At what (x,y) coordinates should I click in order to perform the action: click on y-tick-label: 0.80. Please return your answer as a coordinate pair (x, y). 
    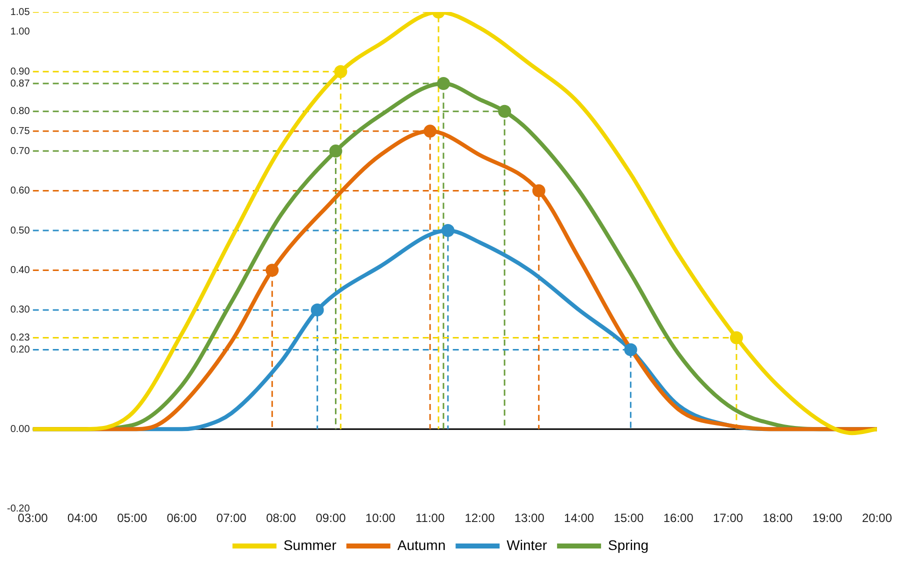
    Looking at the image, I should click on (20, 112).